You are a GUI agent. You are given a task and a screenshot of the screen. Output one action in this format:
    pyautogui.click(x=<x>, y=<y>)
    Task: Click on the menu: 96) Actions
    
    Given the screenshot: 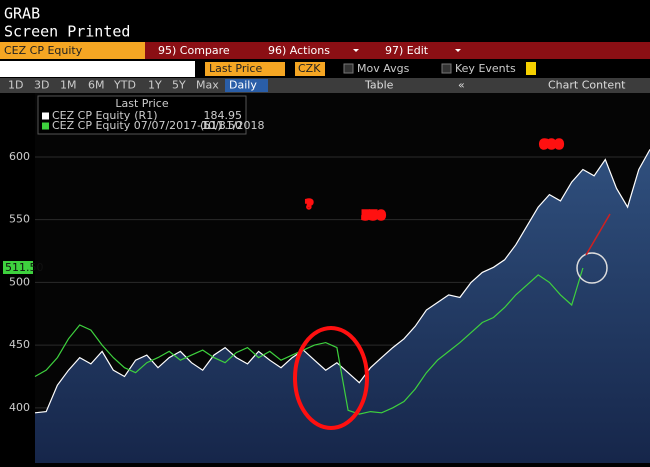 What is the action you would take?
    pyautogui.click(x=299, y=50)
    